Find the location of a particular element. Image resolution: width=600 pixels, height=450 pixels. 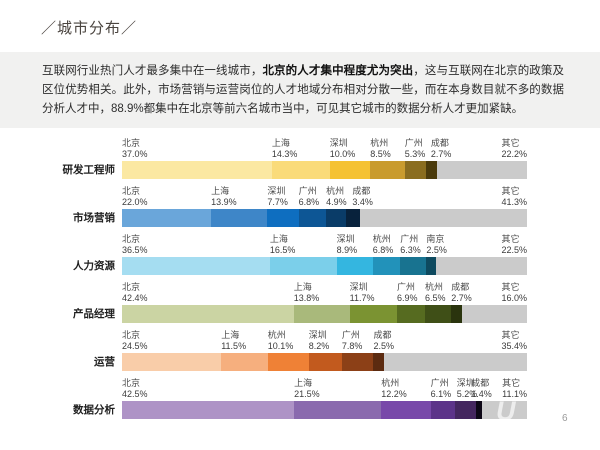

segment-label: 杭州 8.5% is located at coordinates (380, 148).